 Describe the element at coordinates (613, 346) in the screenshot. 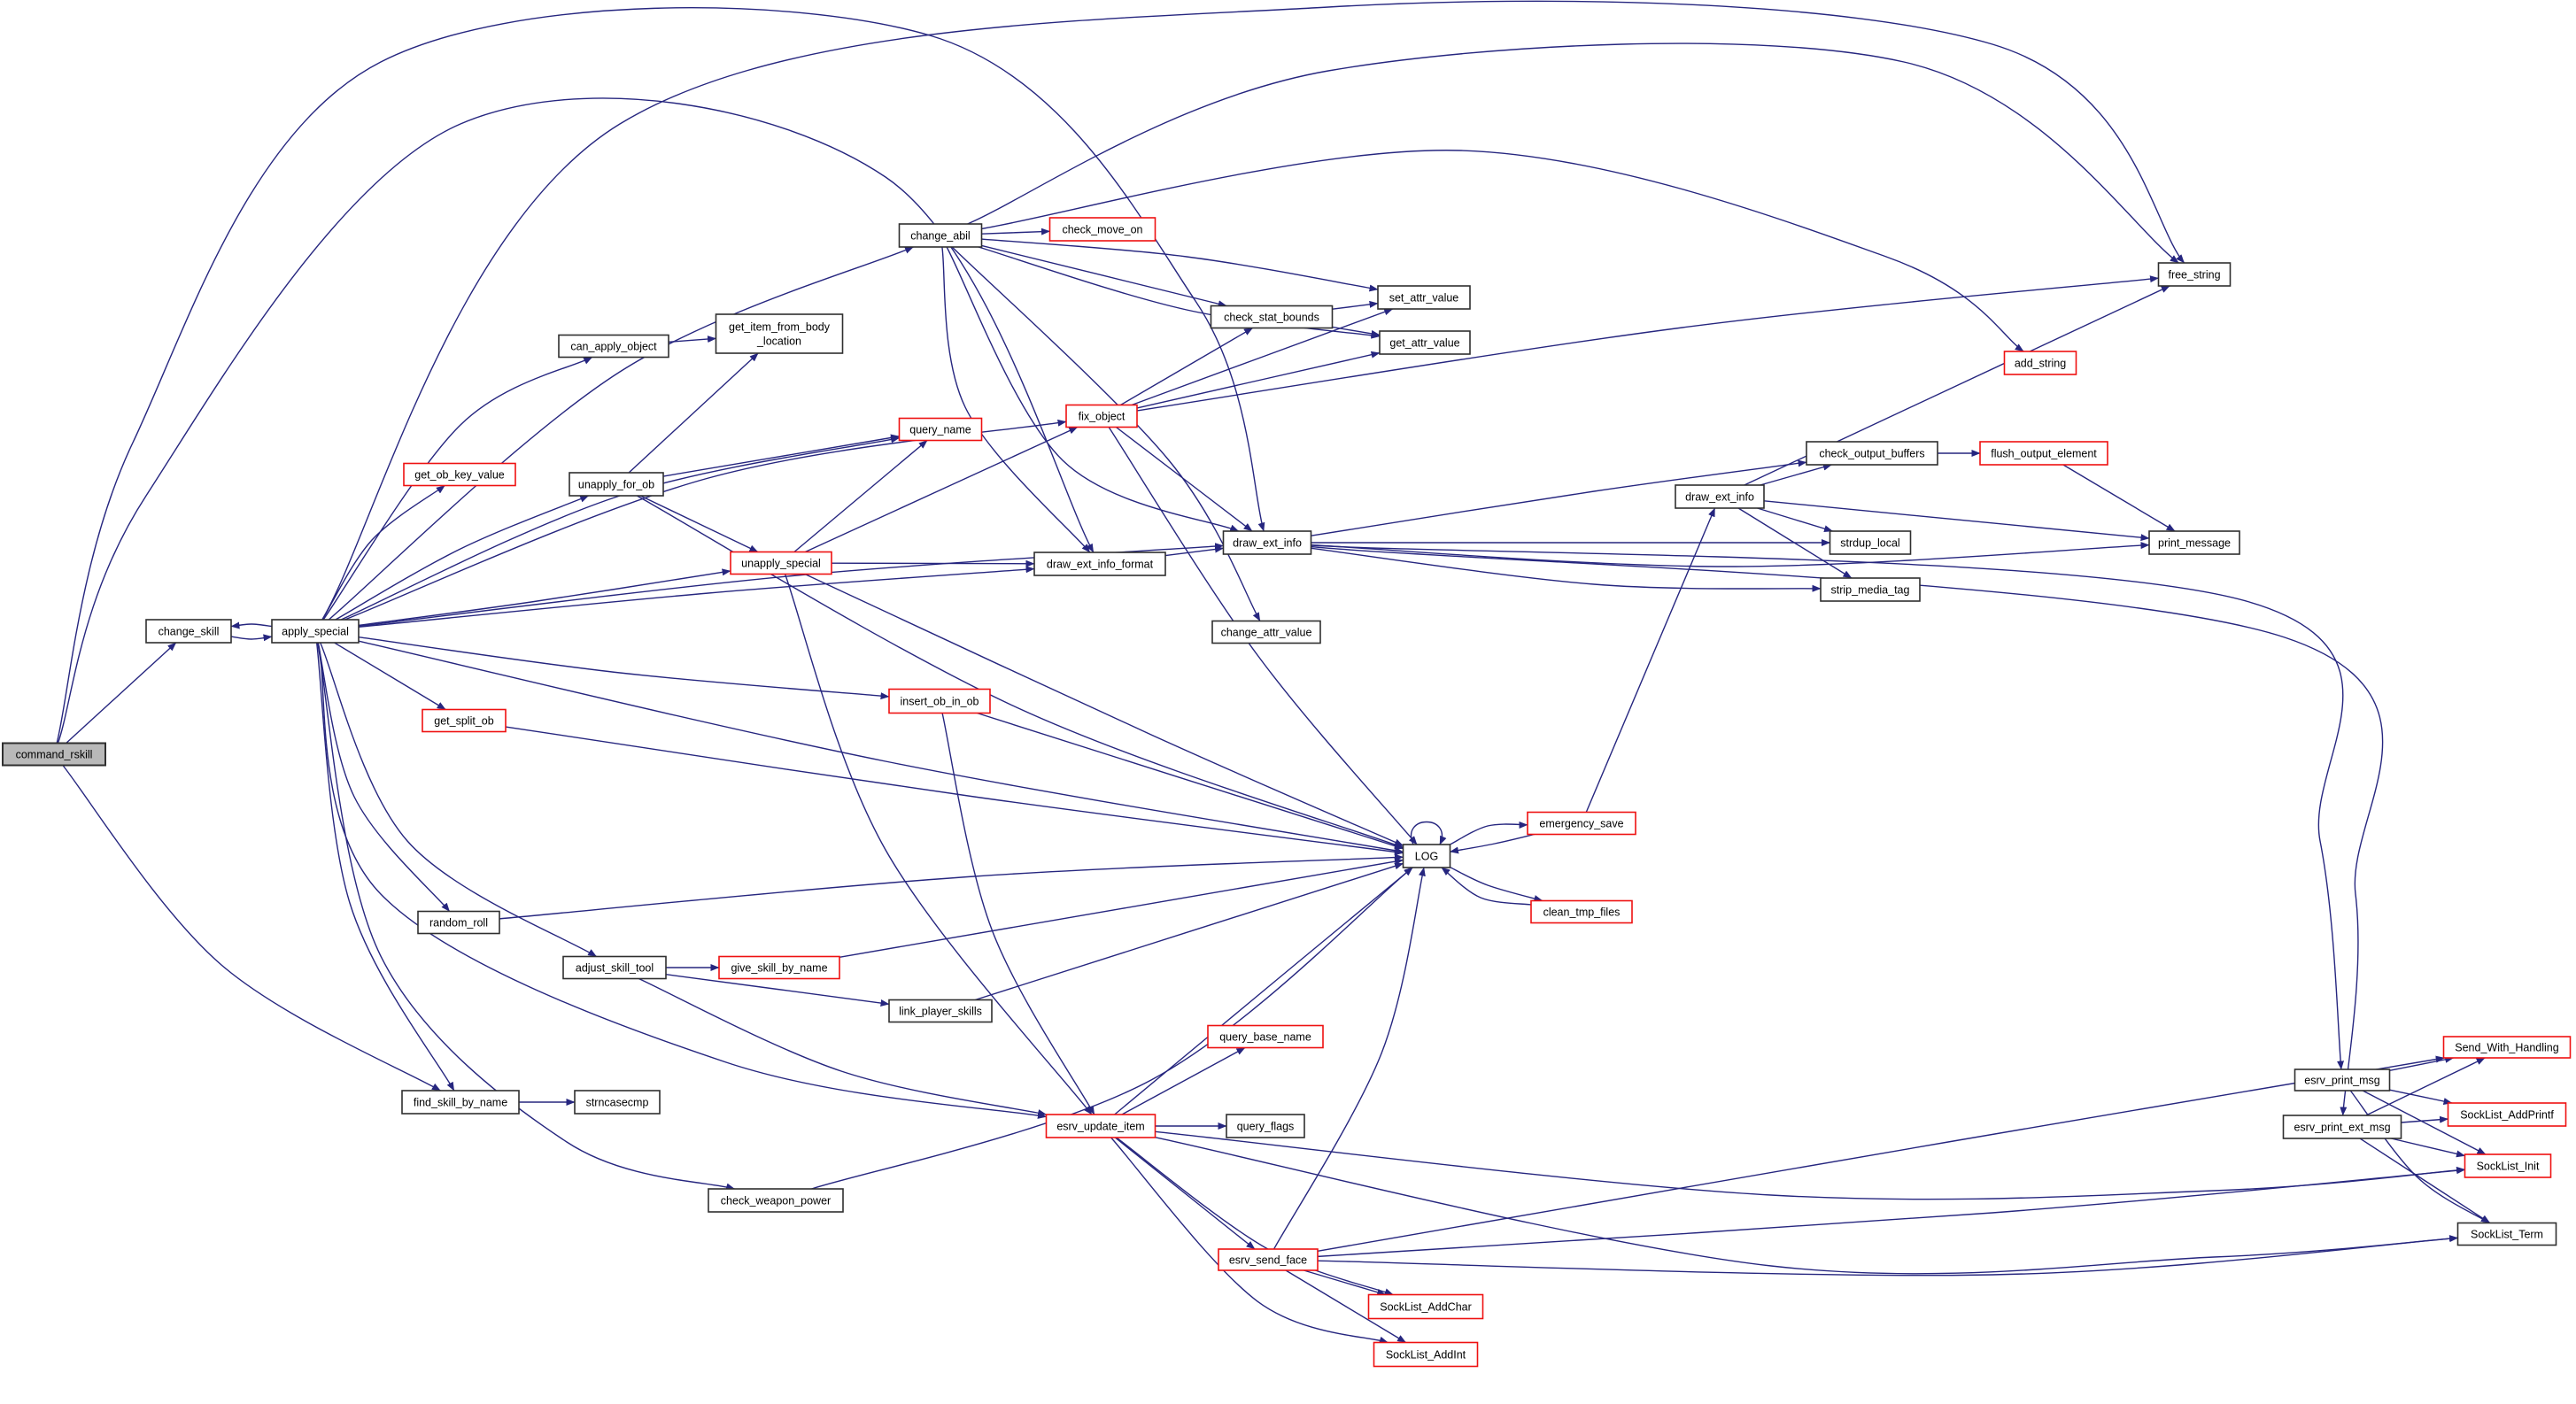

I see `node-can_apply_object: can_apply_object` at that location.